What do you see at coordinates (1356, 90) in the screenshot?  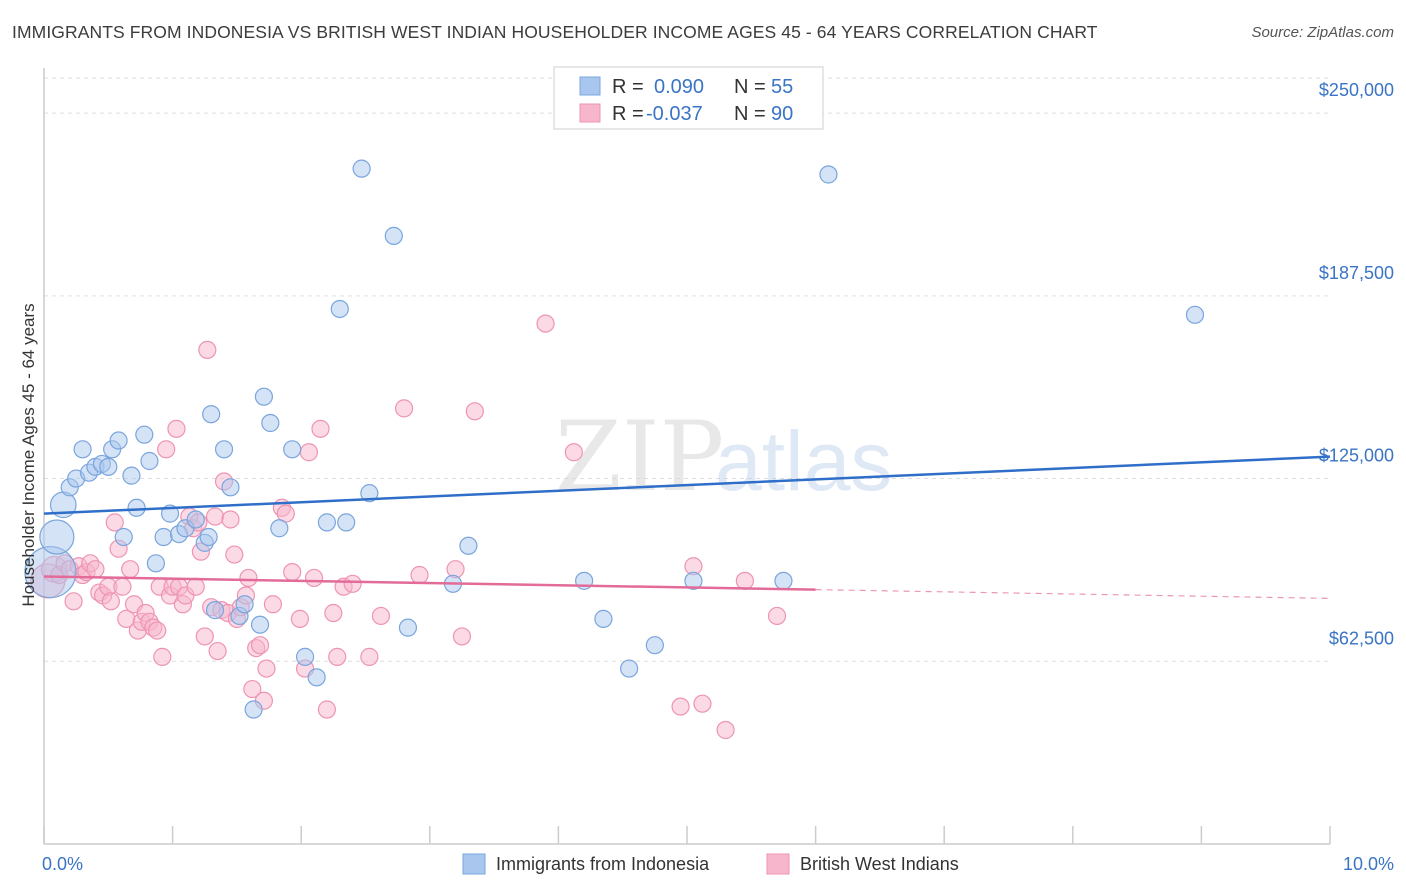 I see `y-tick-label: $250,000` at bounding box center [1356, 90].